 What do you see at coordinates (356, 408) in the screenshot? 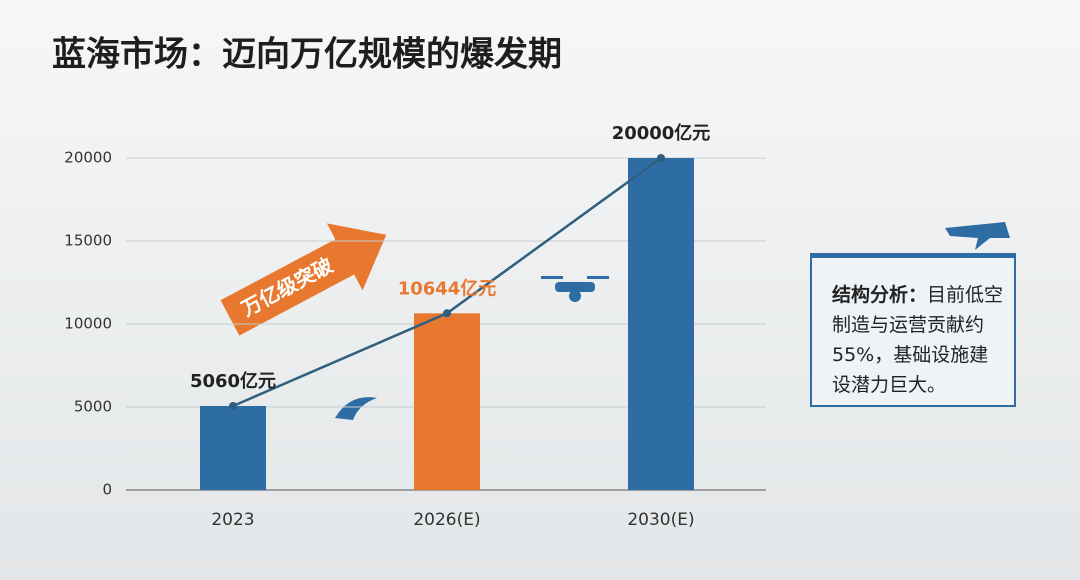
I see `bird-icon` at bounding box center [356, 408].